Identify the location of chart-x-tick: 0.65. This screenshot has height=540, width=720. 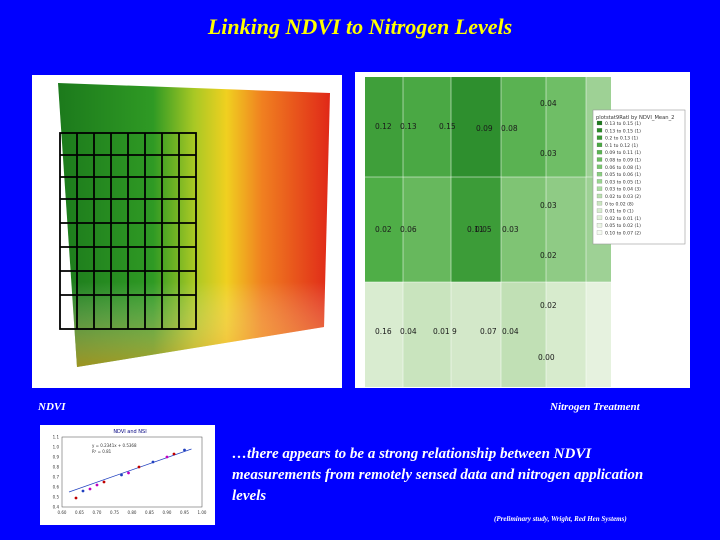
(79, 512).